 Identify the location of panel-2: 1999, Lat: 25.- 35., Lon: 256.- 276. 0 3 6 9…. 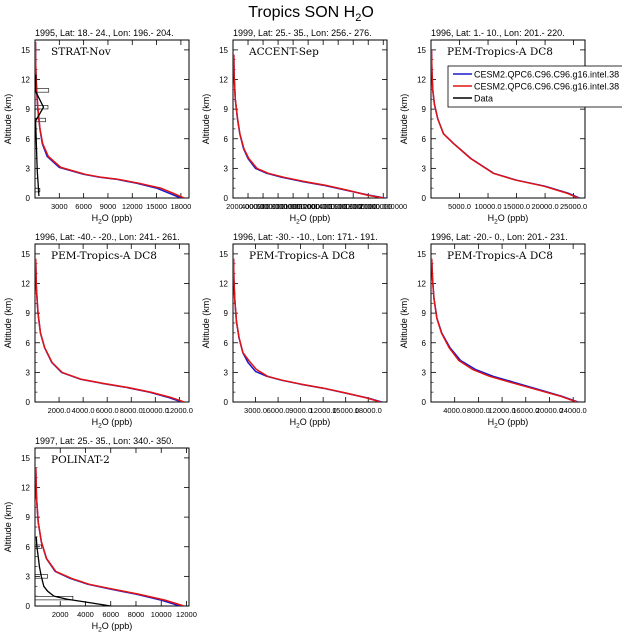
(304, 127).